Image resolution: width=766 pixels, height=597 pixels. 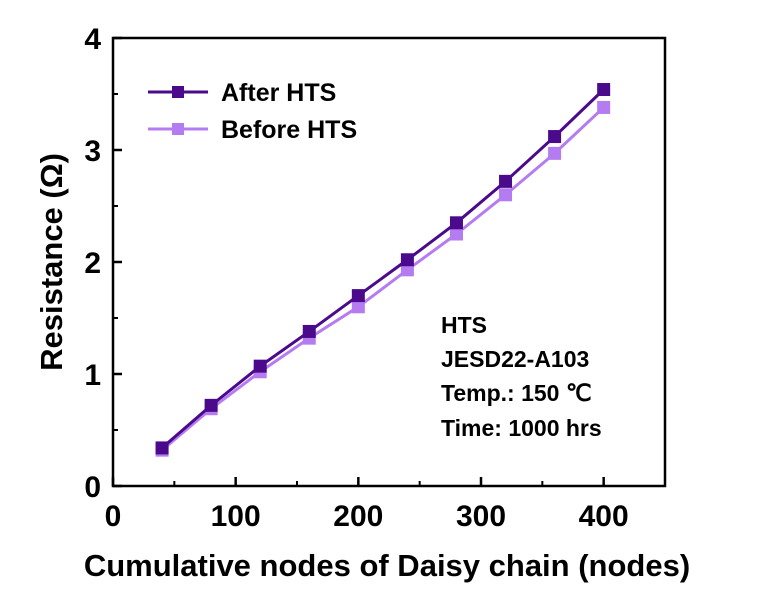 What do you see at coordinates (178, 129) in the screenshot?
I see `legend-marker-before-hts` at bounding box center [178, 129].